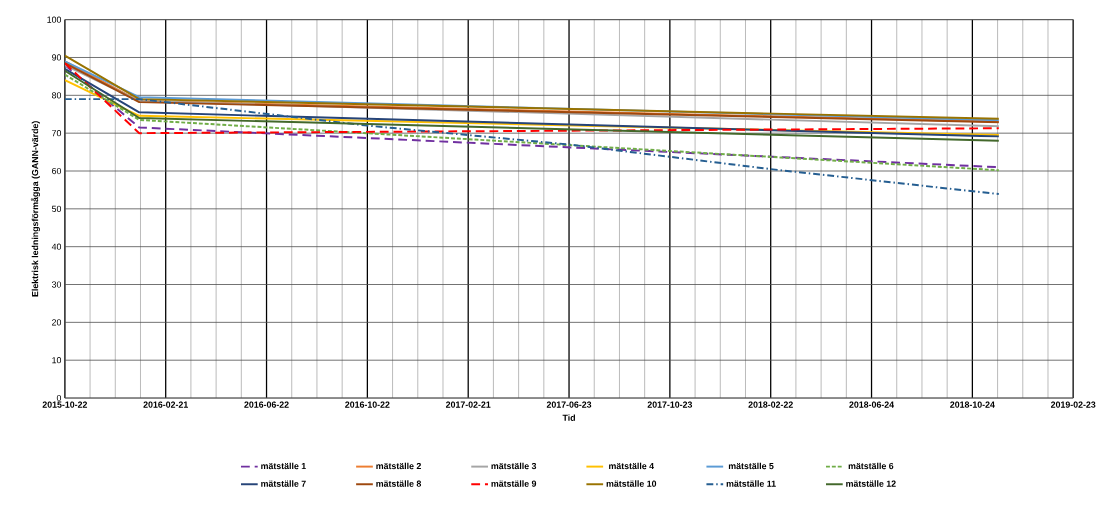 This screenshot has width=1099, height=511. I want to click on x-tick-label: 2018-02-22, so click(770, 404).